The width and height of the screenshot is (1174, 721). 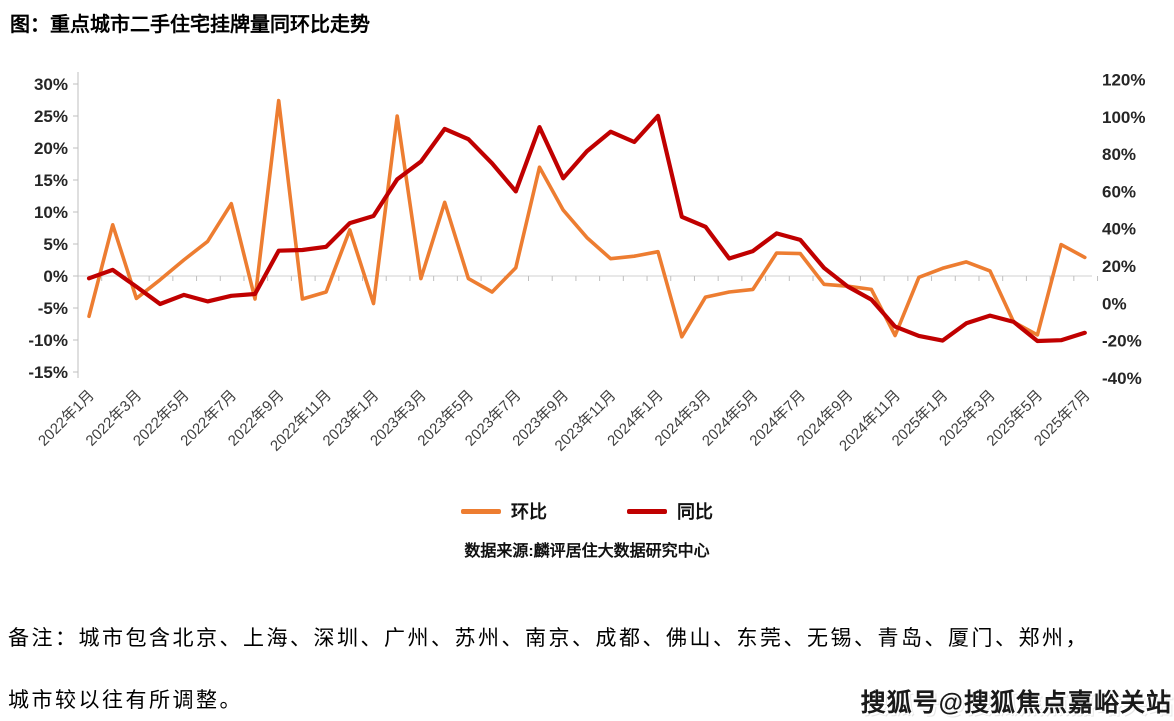 I want to click on huanbi-line-swatch-icon, so click(x=481, y=511).